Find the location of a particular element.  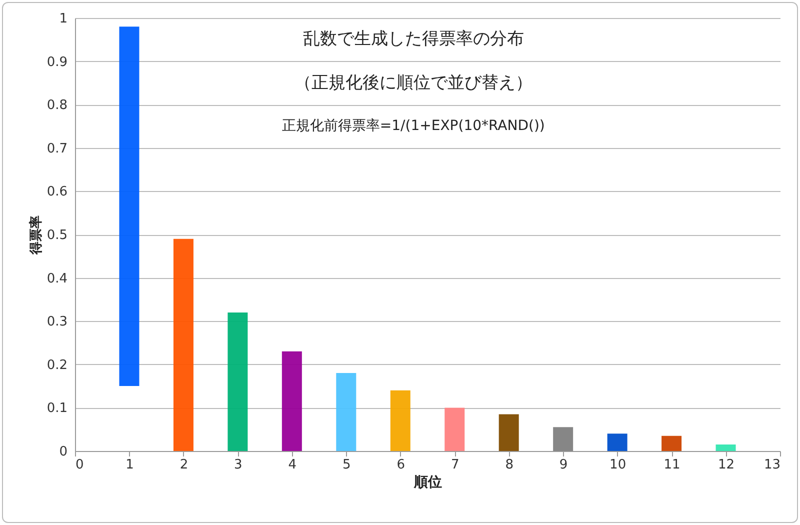

x-tick-label: 11 is located at coordinates (672, 465).